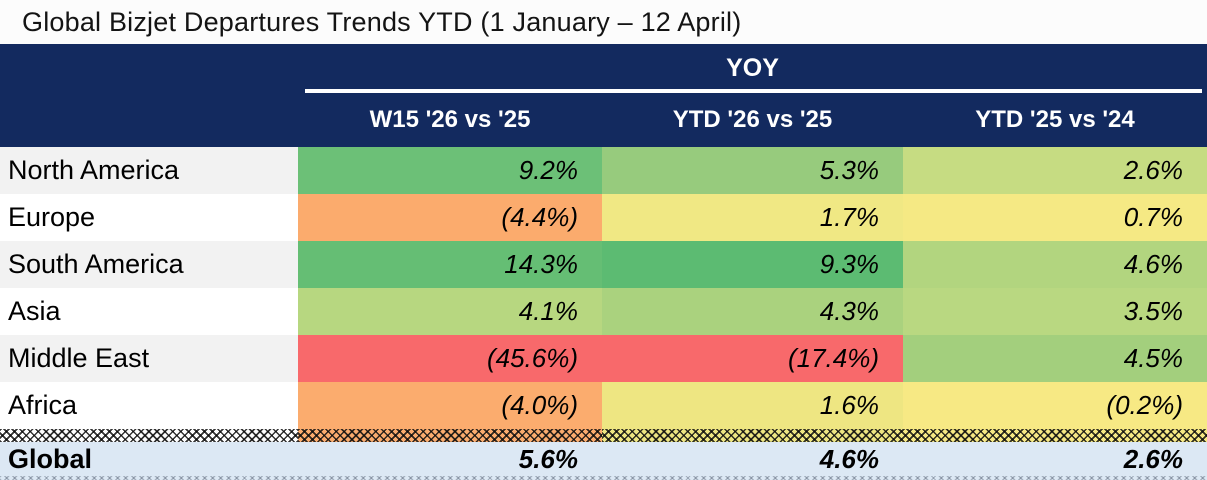  What do you see at coordinates (752, 217) in the screenshot?
I see `value-cell-ytd26: 1.7%` at bounding box center [752, 217].